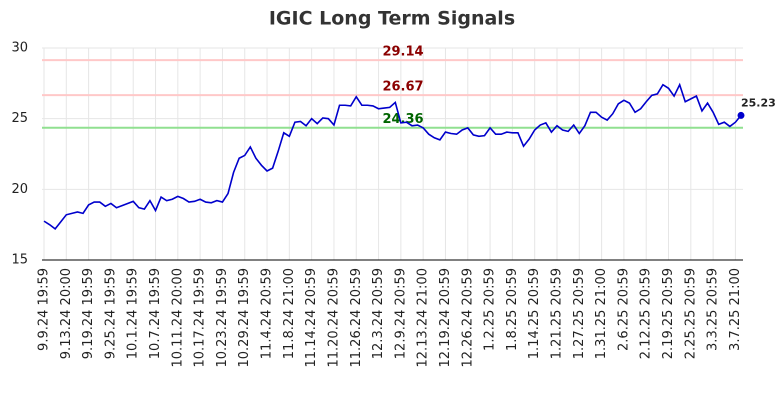 This screenshot has height=400, width=784. What do you see at coordinates (402, 52) in the screenshot?
I see `signal-label: 29.14` at bounding box center [402, 52].